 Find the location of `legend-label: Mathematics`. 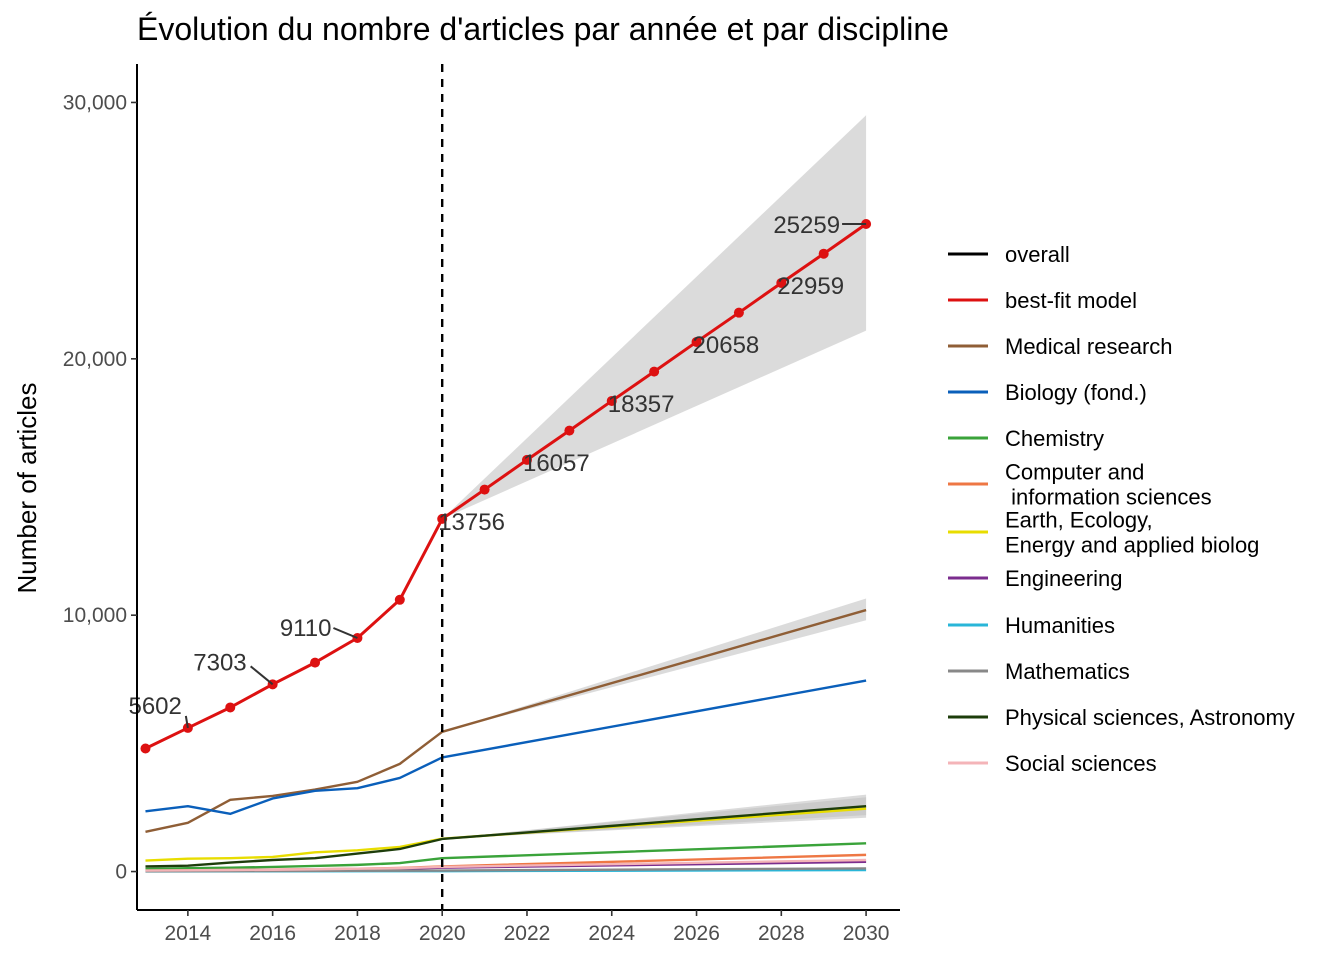

legend-label: Mathematics is located at coordinates (1067, 671).